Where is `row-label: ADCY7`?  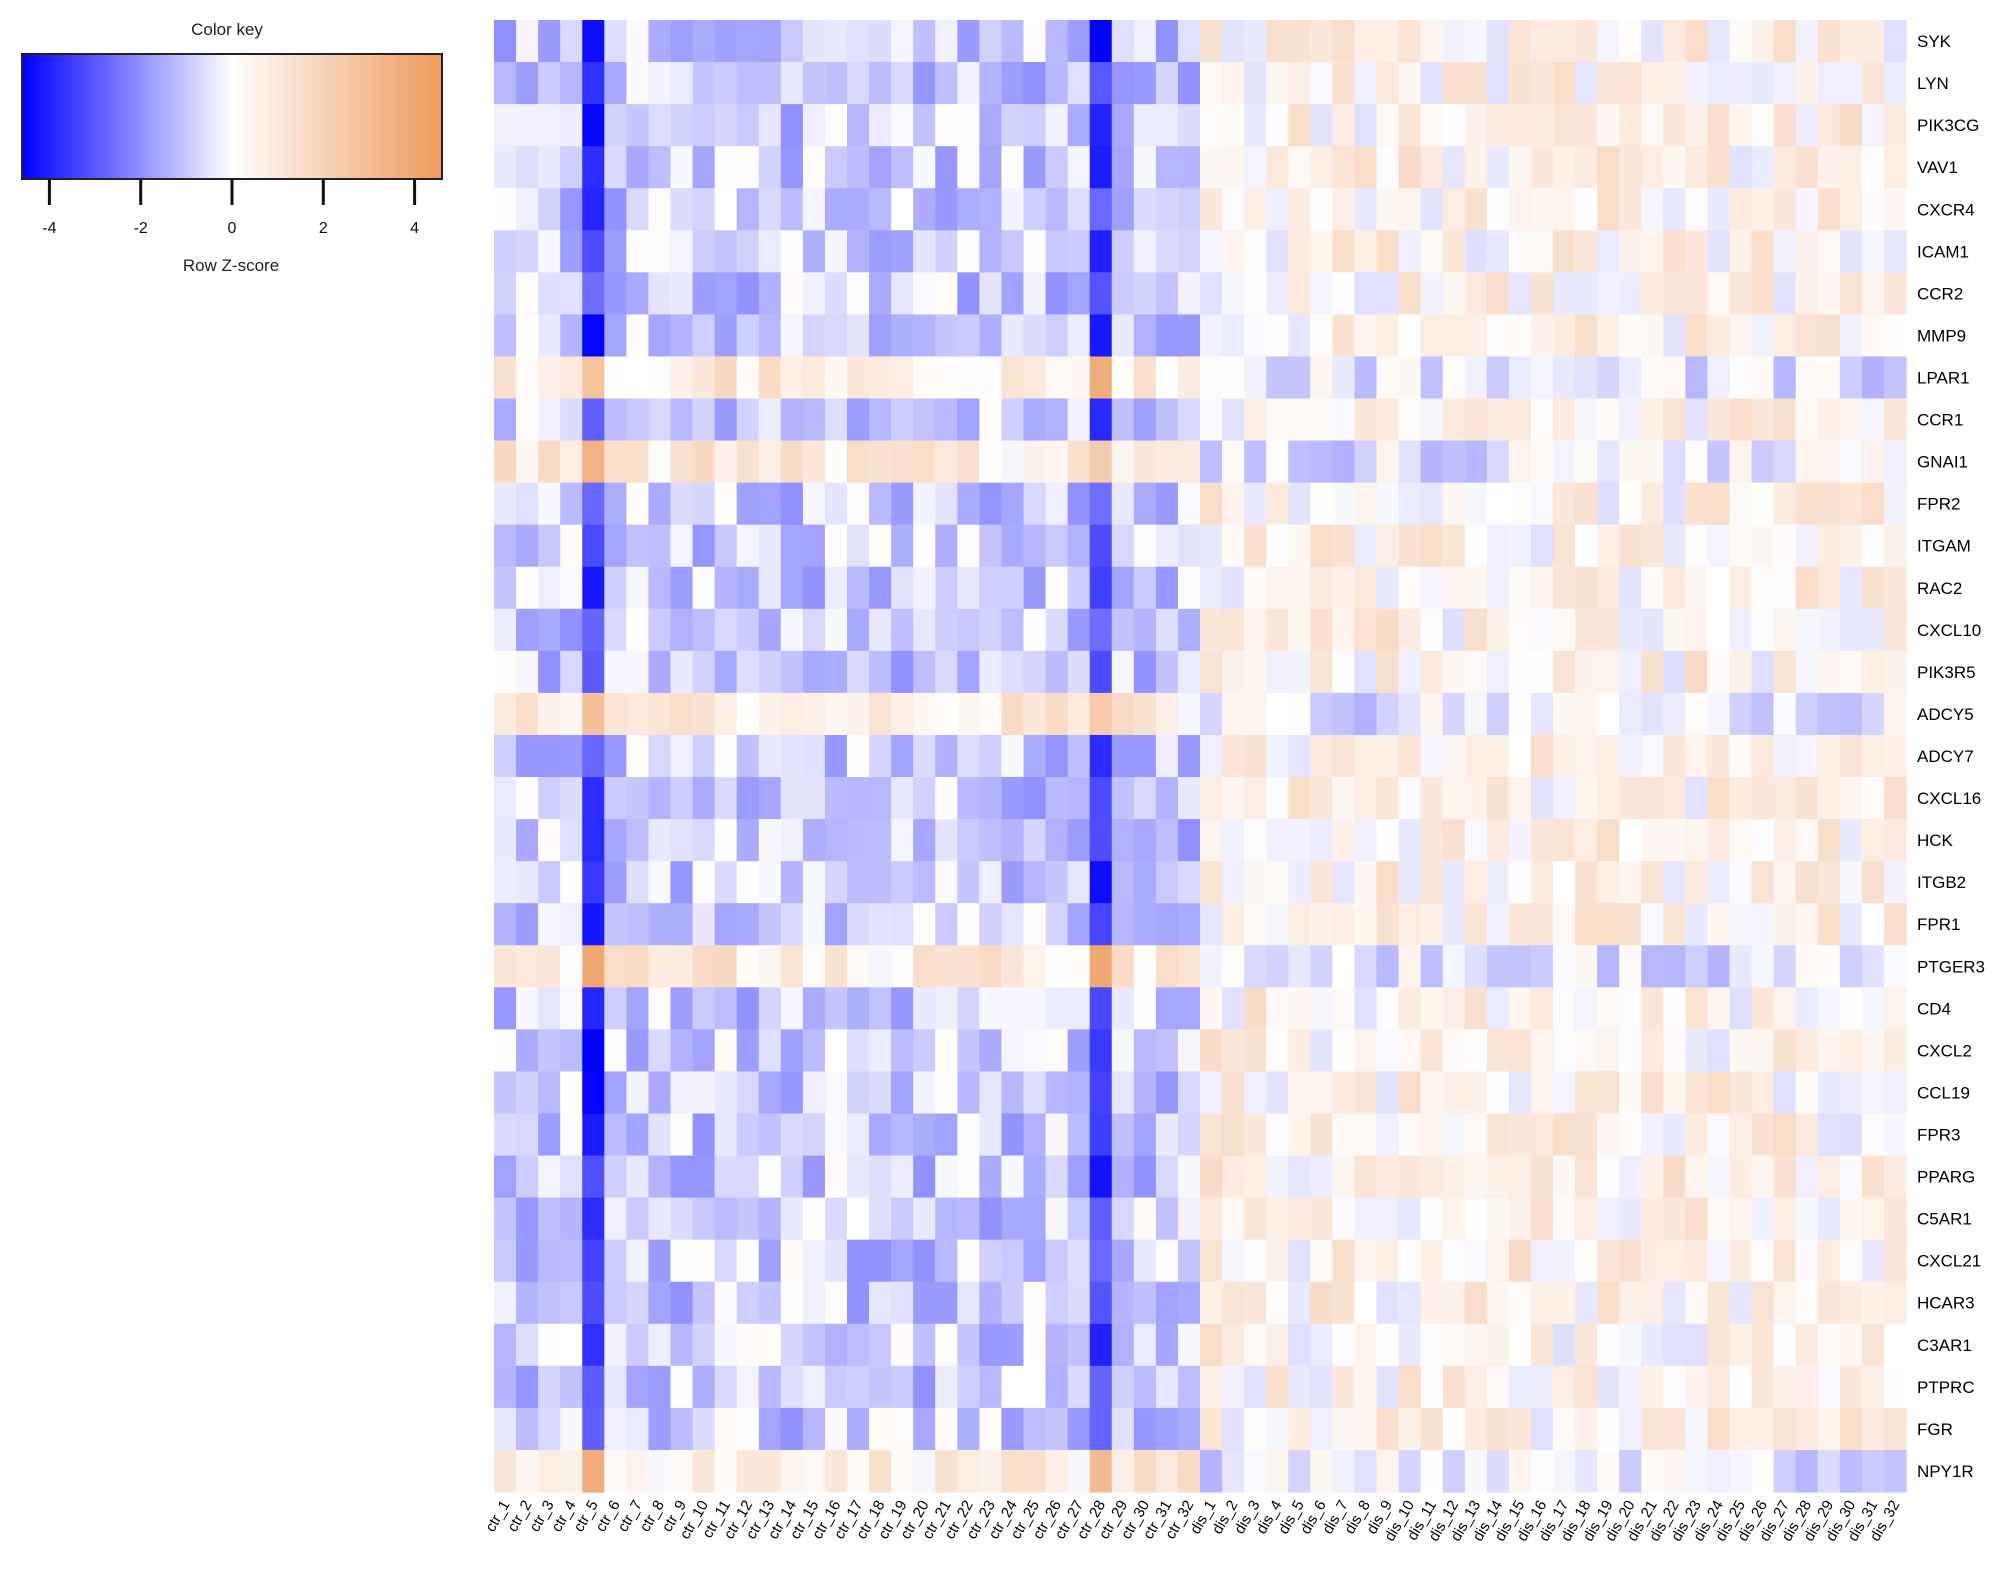 row-label: ADCY7 is located at coordinates (1945, 756).